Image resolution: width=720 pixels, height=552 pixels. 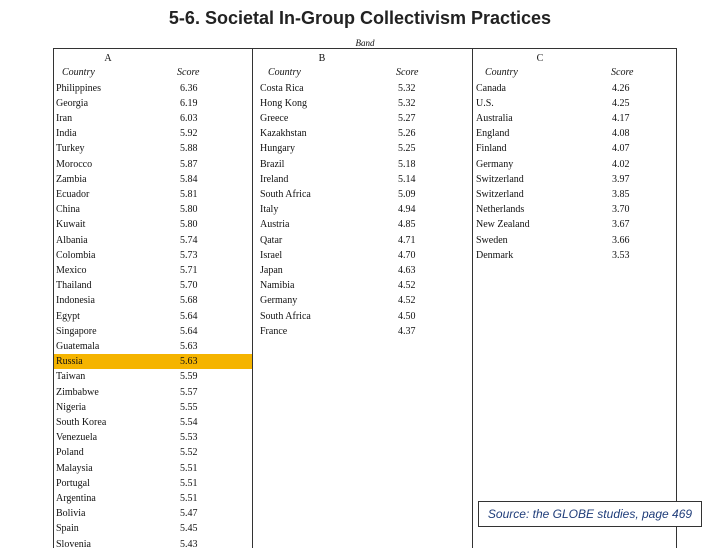 What do you see at coordinates (407, 255) in the screenshot?
I see `score-cell: 4.70` at bounding box center [407, 255].